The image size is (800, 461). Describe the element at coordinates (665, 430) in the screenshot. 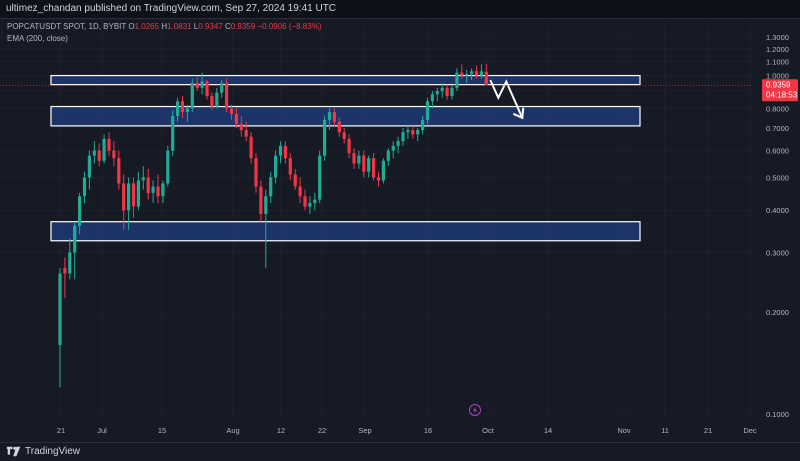

I see `x-tick-label: 11` at that location.